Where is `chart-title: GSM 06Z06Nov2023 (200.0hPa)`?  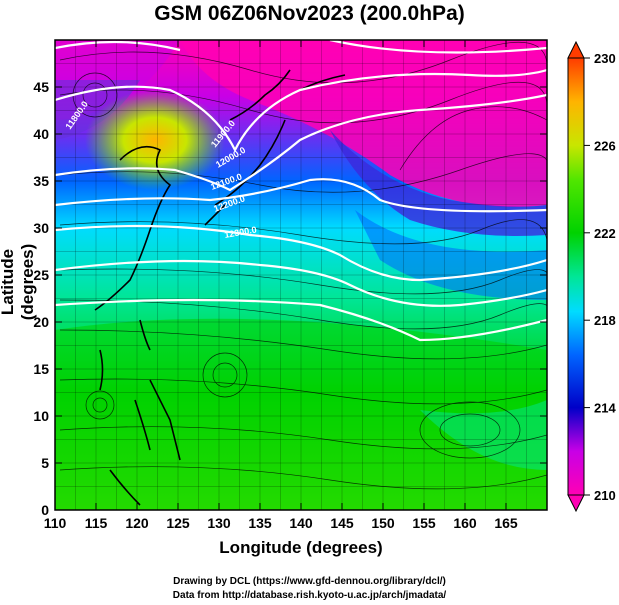 chart-title: GSM 06Z06Nov2023 (200.0hPa) is located at coordinates (309, 13).